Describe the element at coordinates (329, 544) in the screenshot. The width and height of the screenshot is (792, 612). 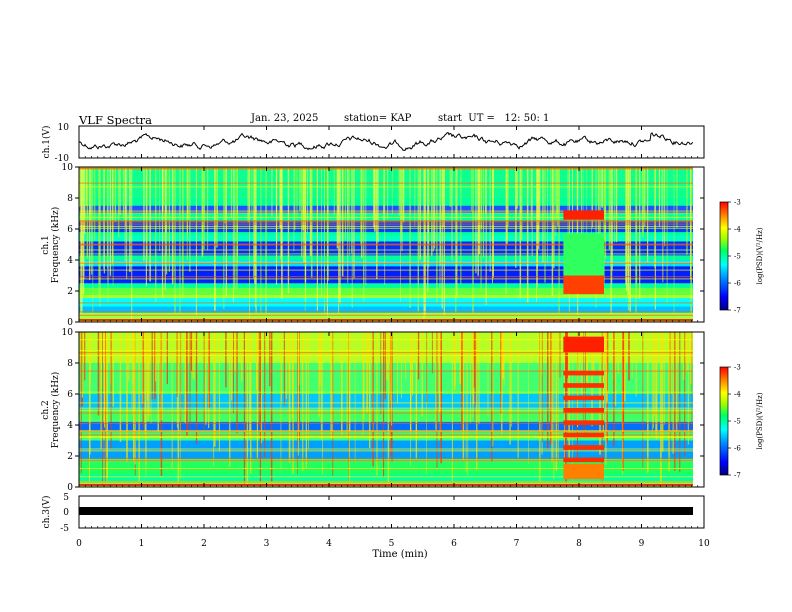
I see `x-tick-label: 4` at that location.